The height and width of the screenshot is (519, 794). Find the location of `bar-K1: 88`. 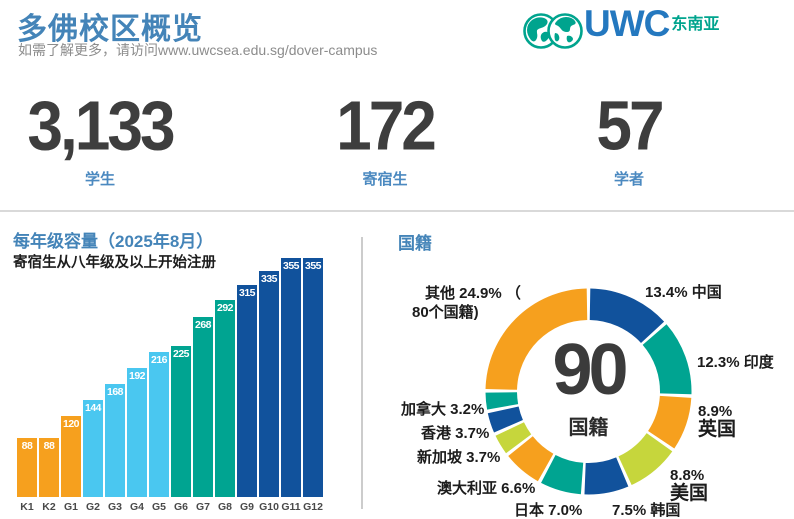

bar-K1: 88 is located at coordinates (27, 467).